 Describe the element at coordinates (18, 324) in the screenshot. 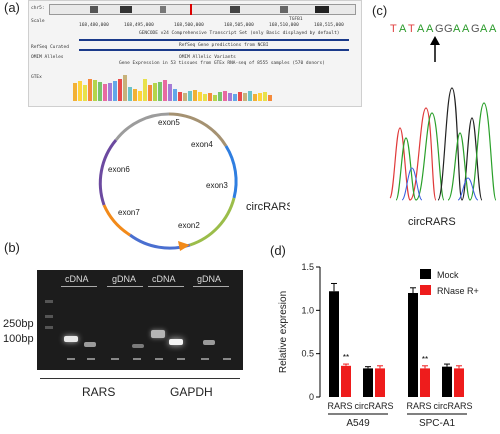

I see `marker-label: 250bp` at that location.